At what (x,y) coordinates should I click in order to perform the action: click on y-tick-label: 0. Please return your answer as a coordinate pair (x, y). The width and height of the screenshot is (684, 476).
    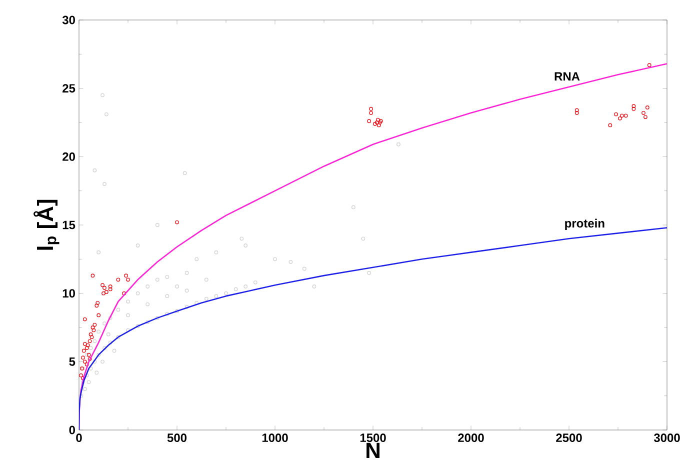
    Looking at the image, I should click on (72, 430).